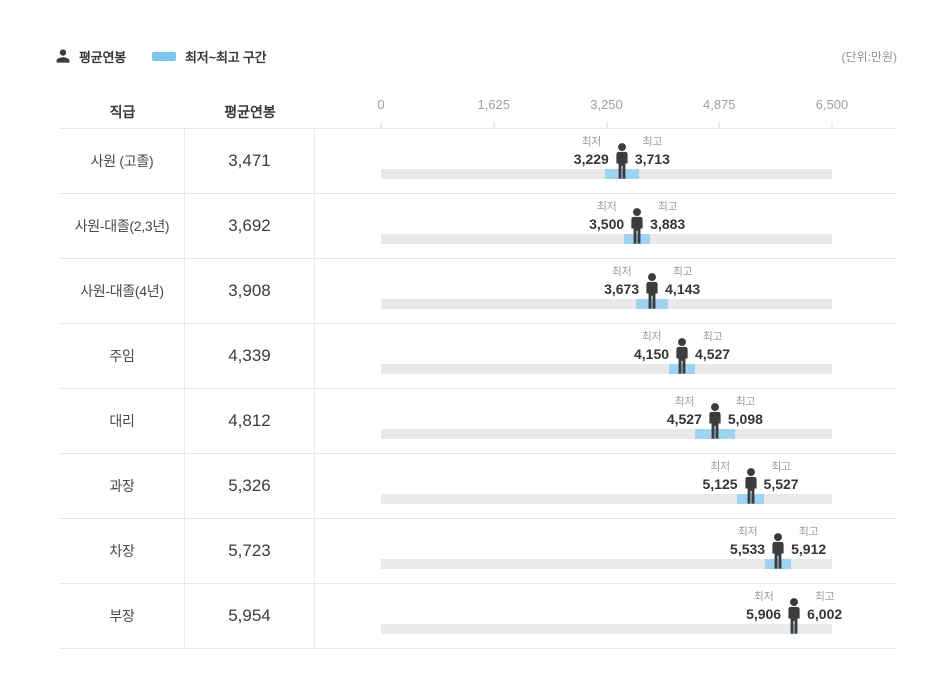 The height and width of the screenshot is (697, 950). I want to click on grade-cell: 부장, so click(122, 616).